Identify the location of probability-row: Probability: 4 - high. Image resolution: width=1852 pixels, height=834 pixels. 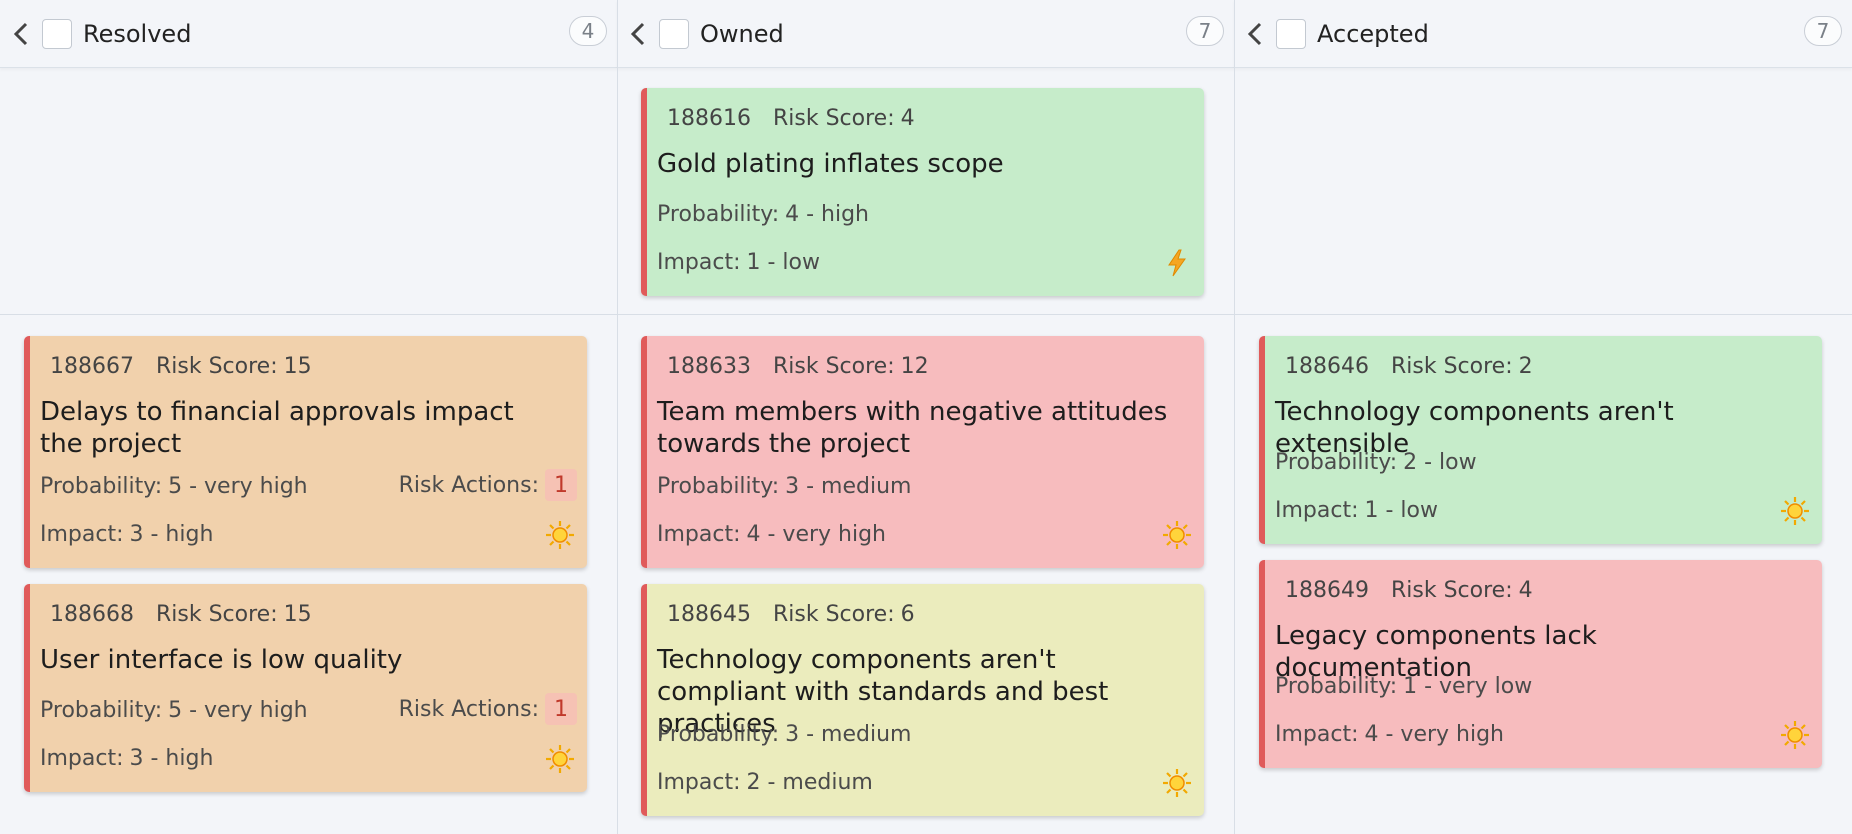
(763, 214).